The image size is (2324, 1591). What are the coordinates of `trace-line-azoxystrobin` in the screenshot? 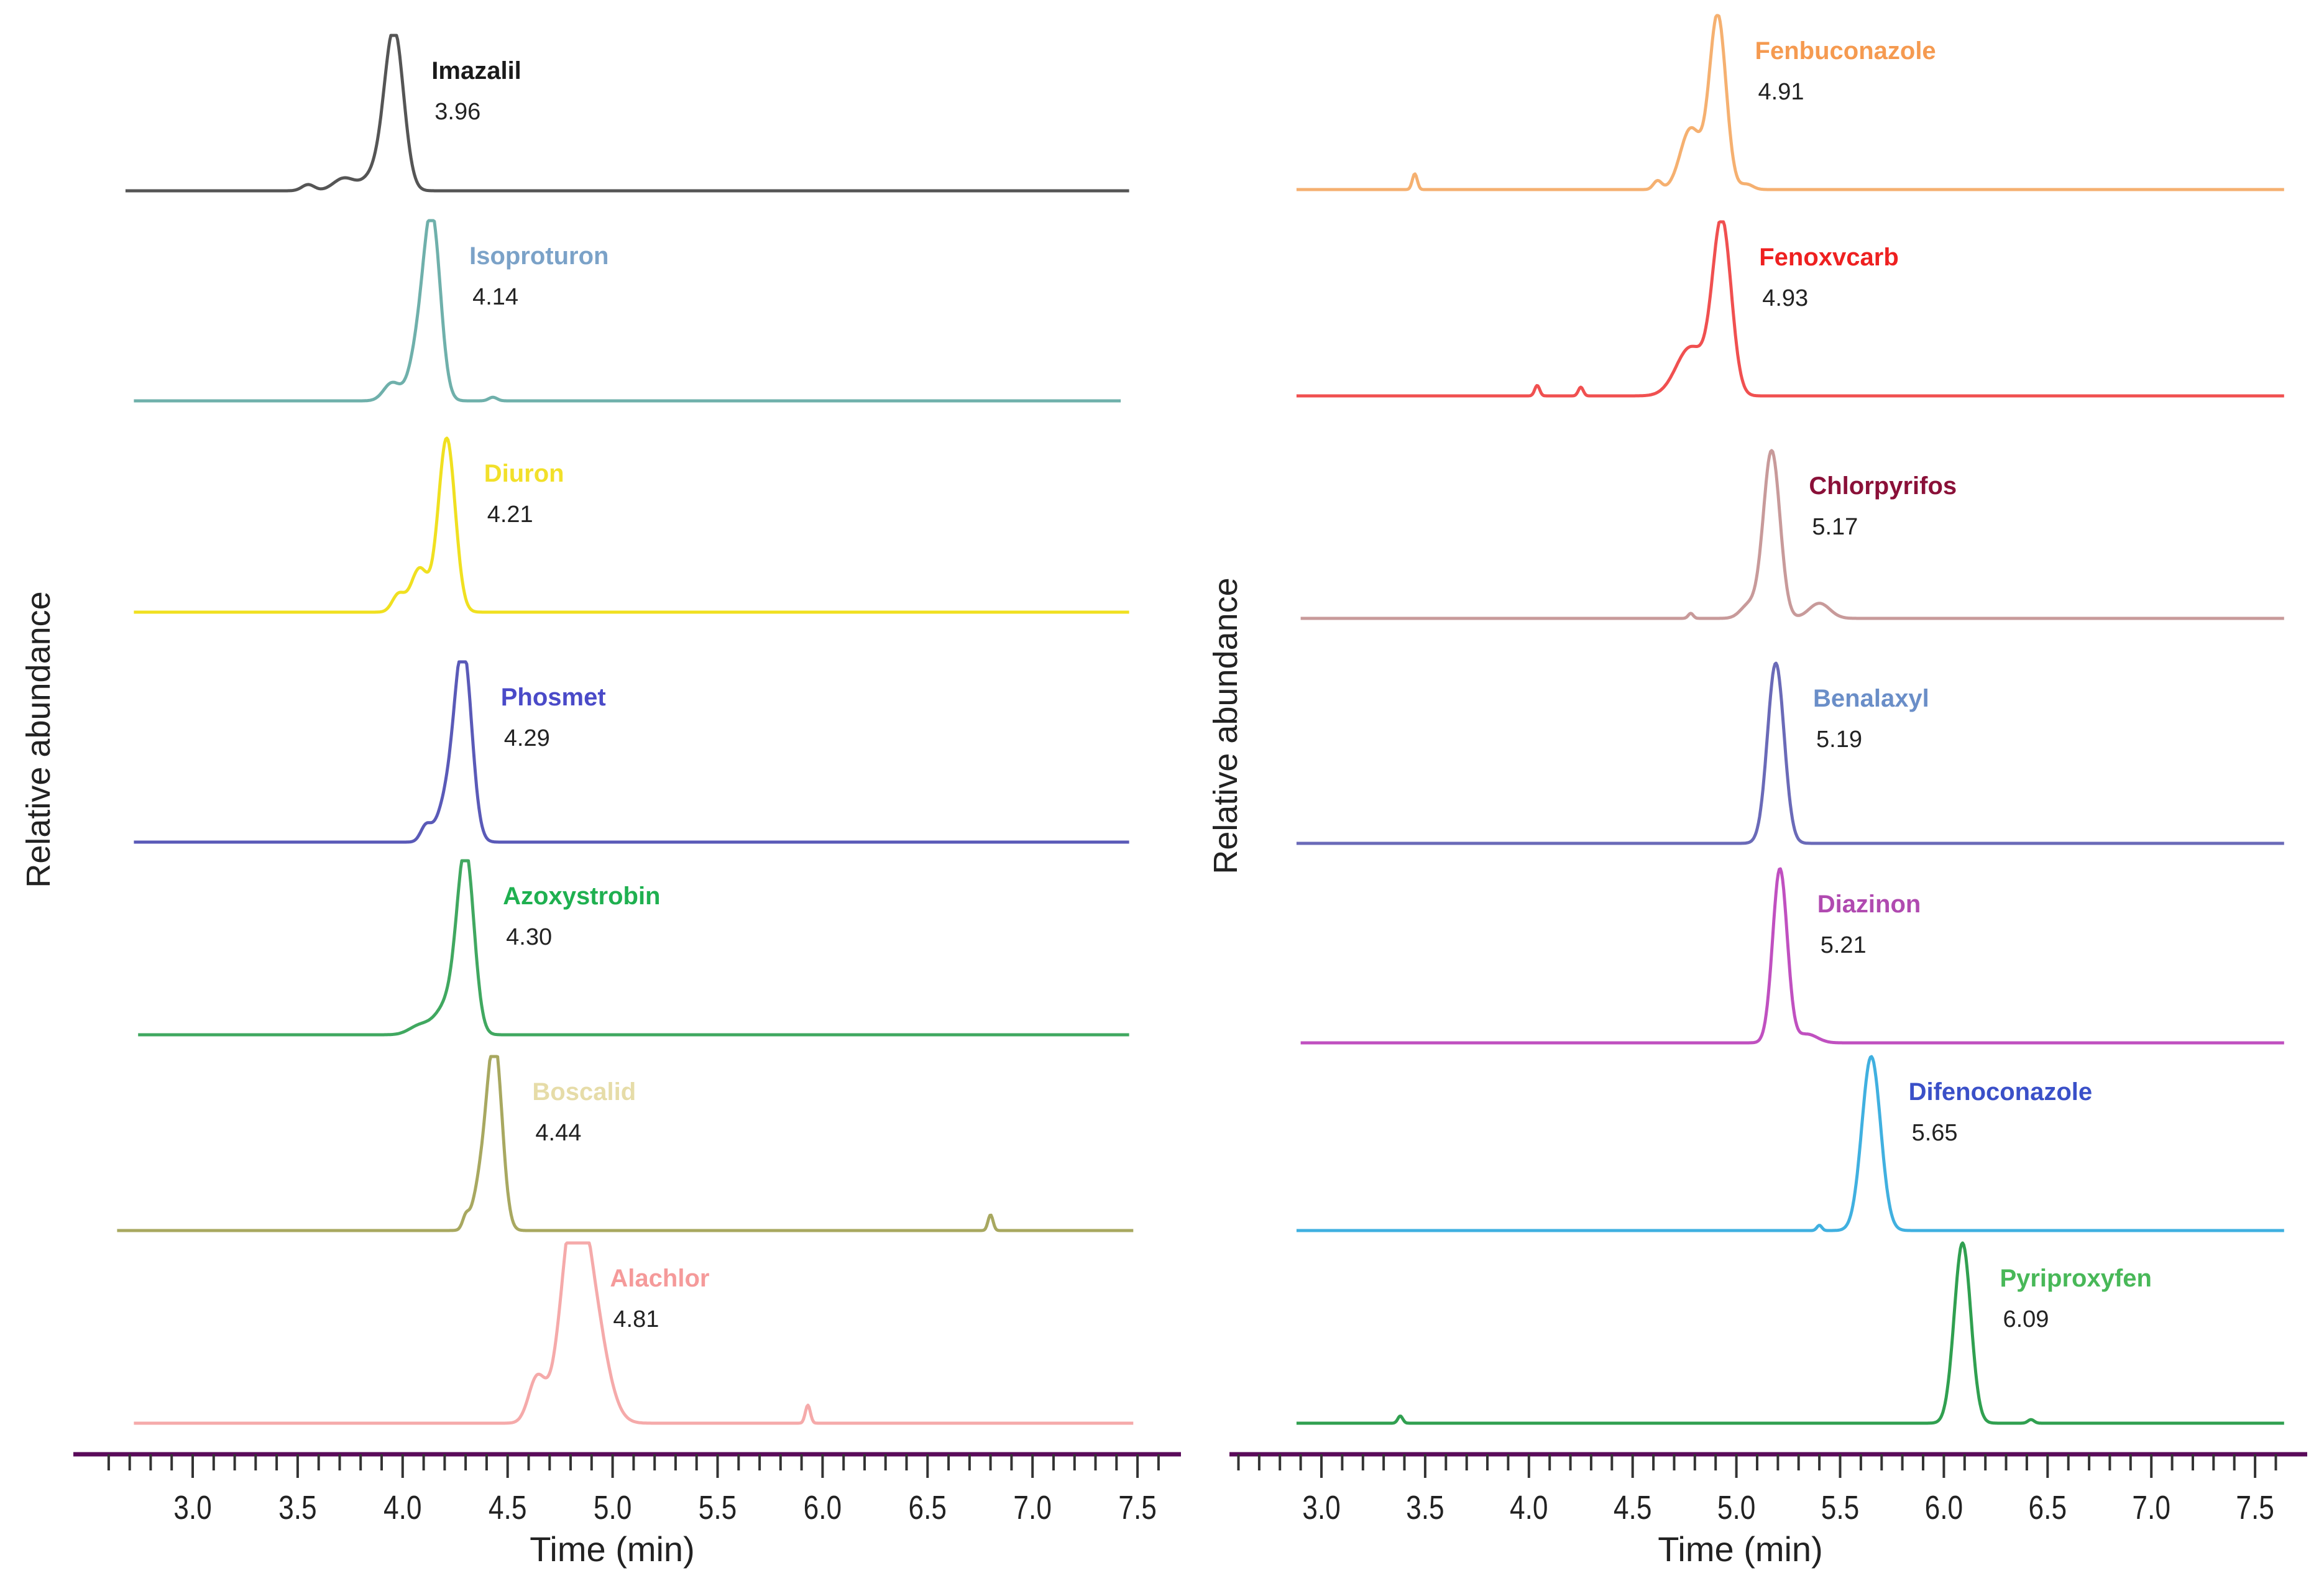 It's located at (633, 948).